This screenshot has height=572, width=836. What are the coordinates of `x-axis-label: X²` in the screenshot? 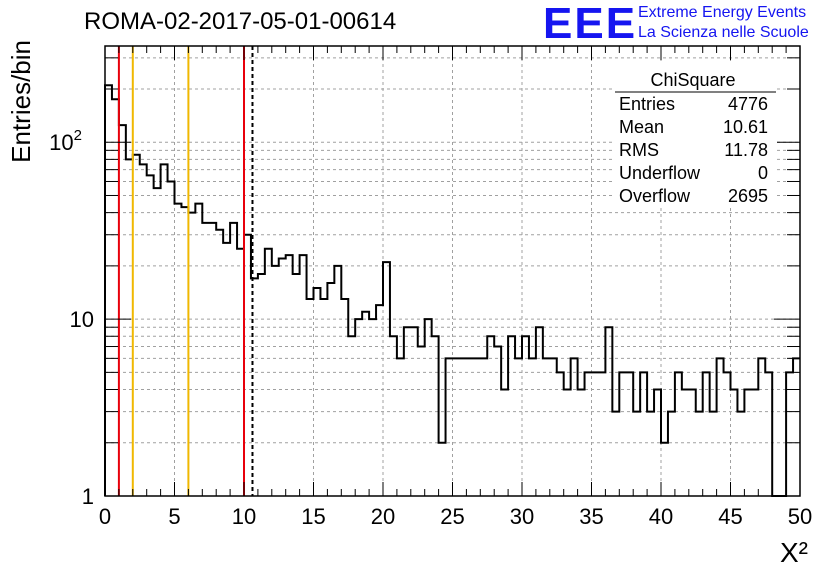 It's located at (794, 552).